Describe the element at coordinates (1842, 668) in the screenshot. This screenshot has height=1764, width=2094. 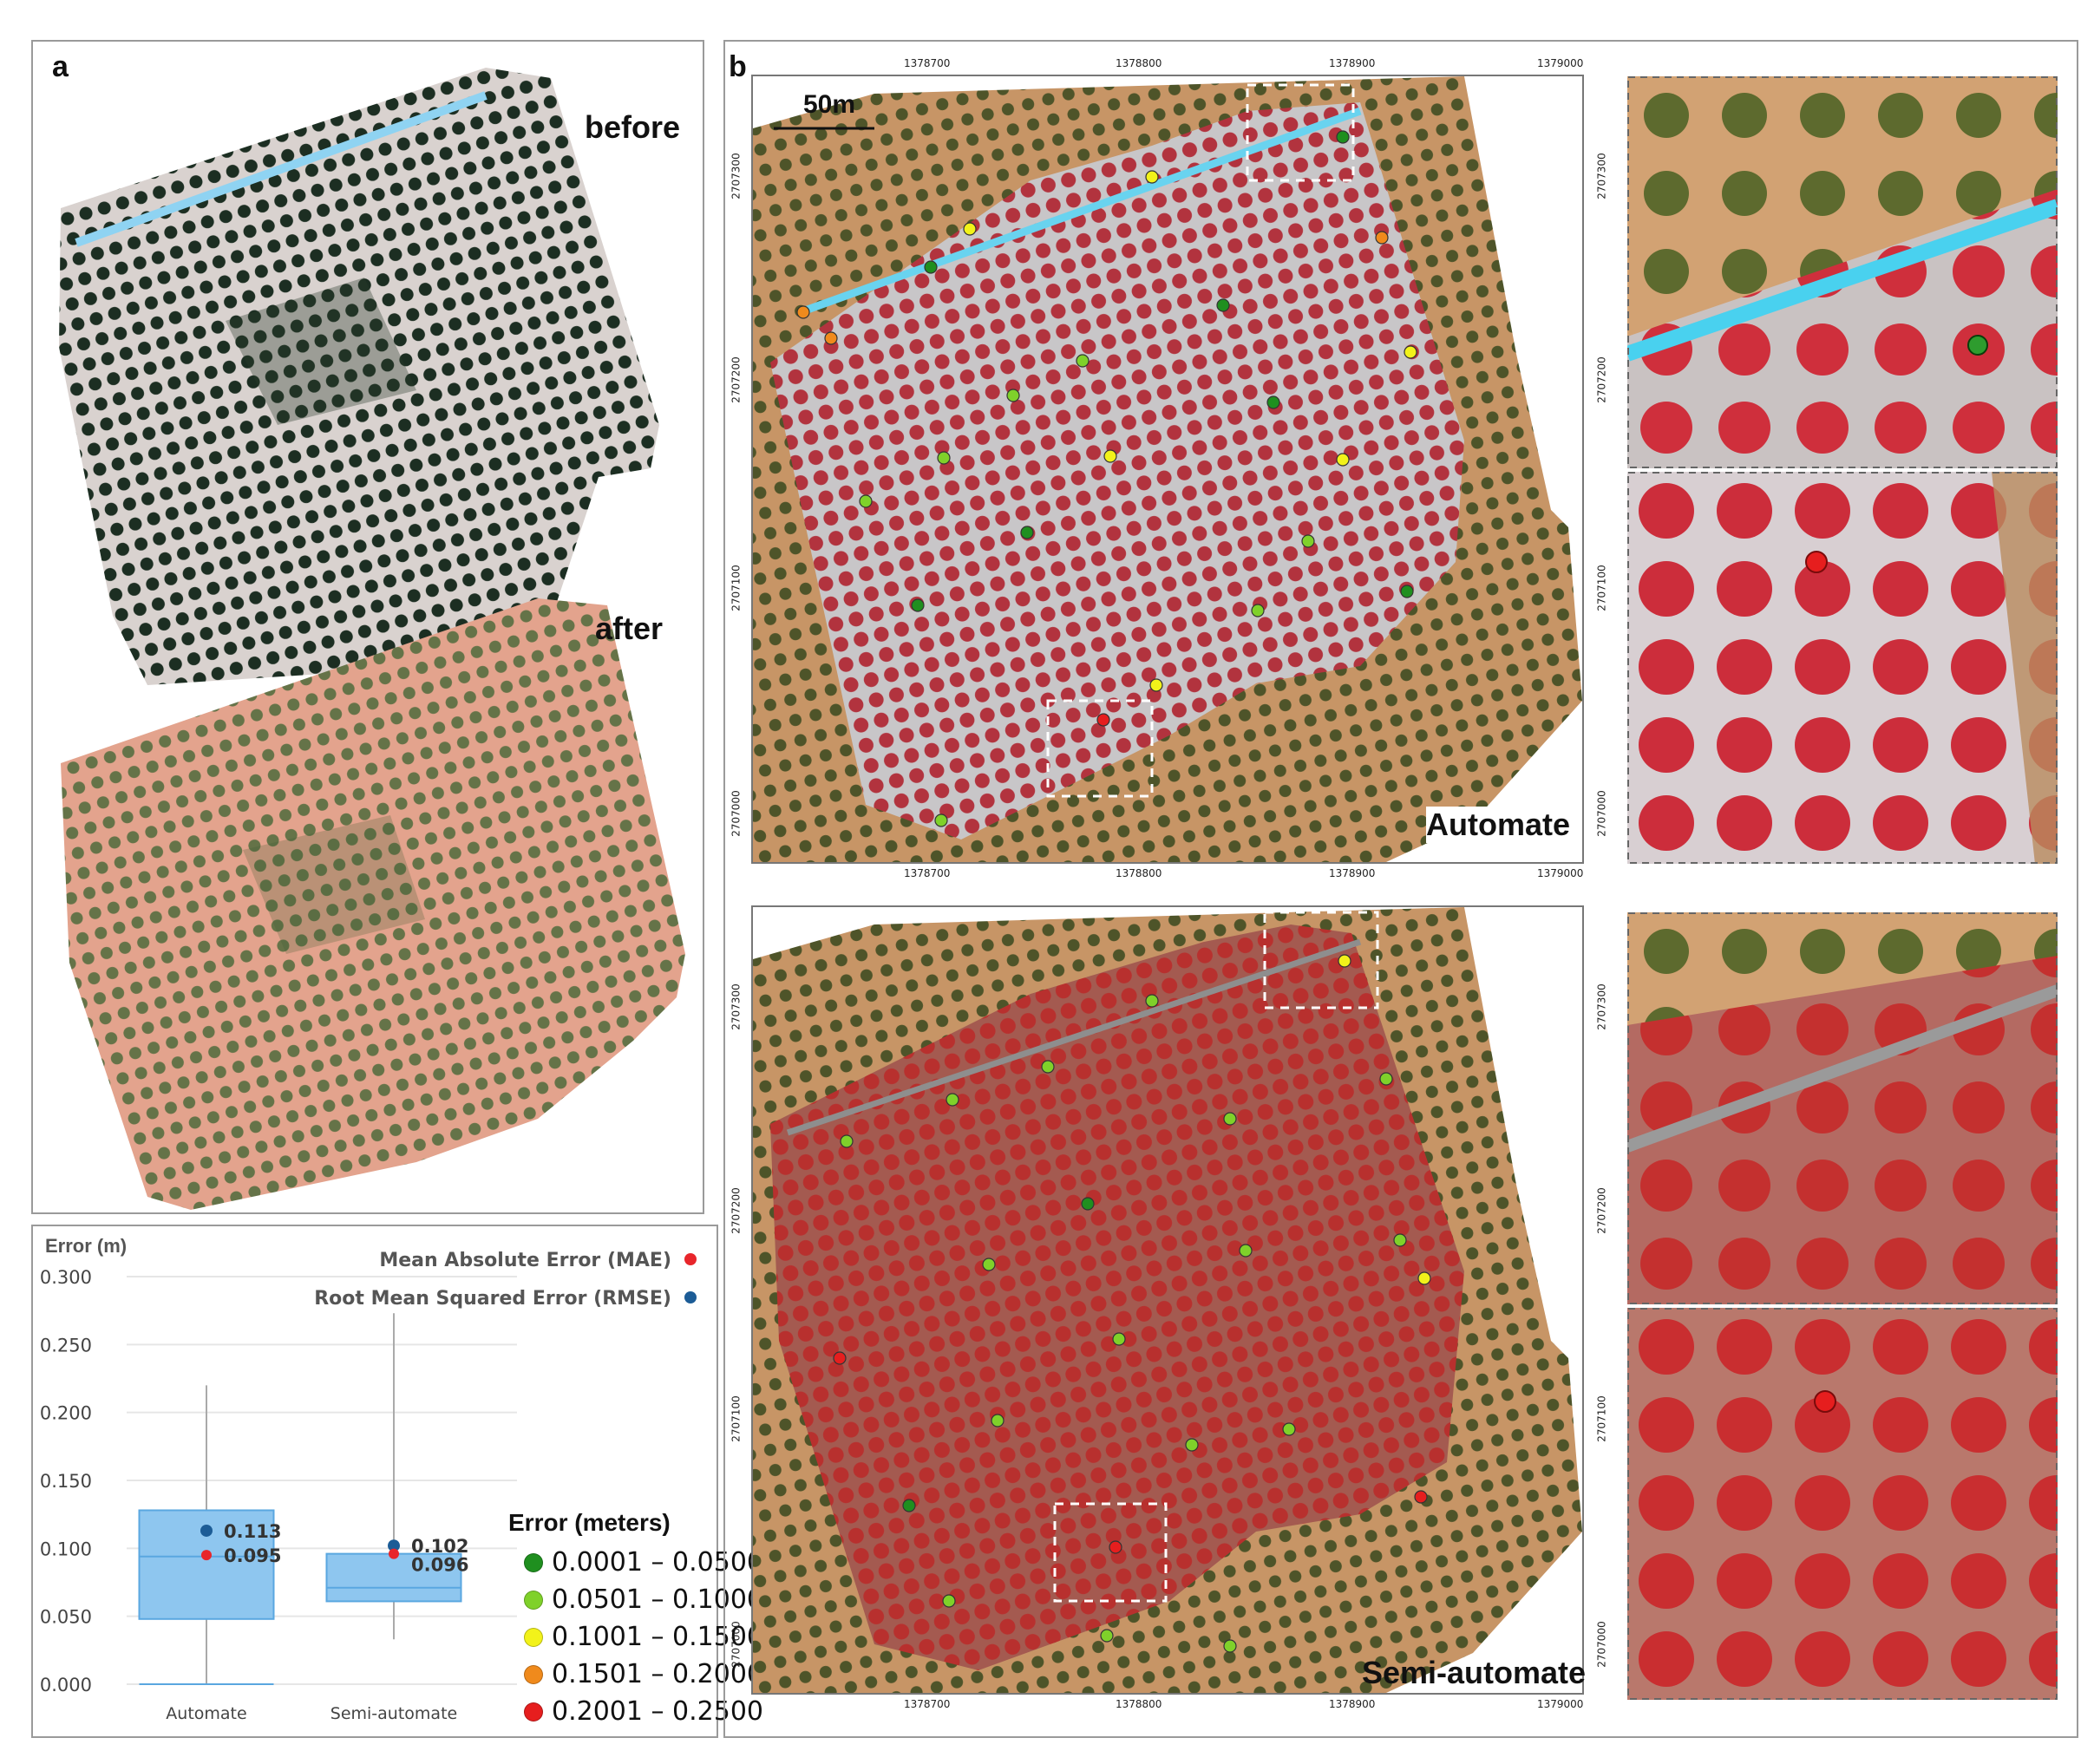
I see `inset-automate-bottom` at that location.